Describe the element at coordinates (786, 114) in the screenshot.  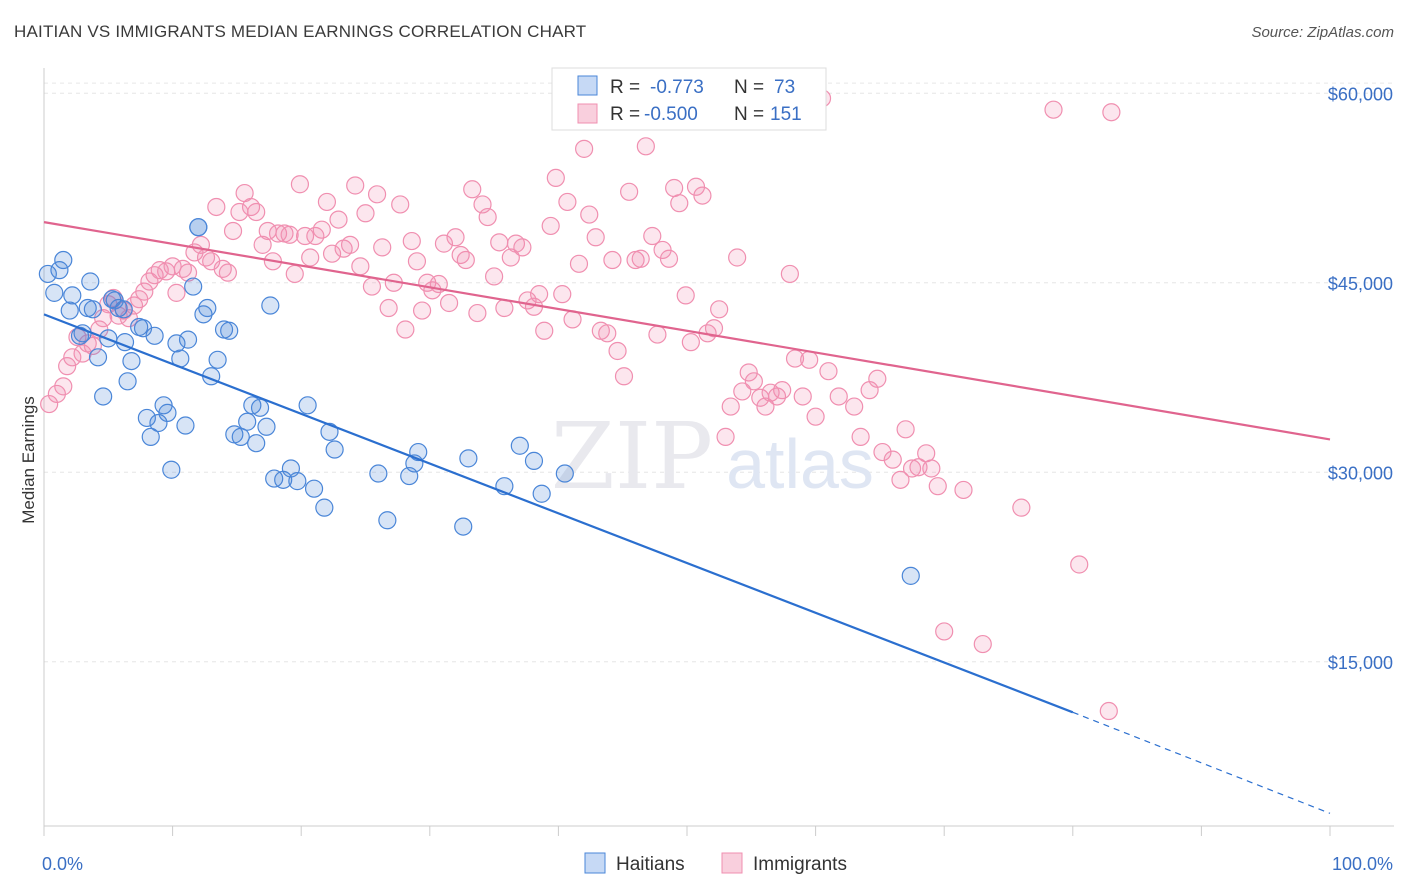
I see `legend-n-value-2: 151` at that location.